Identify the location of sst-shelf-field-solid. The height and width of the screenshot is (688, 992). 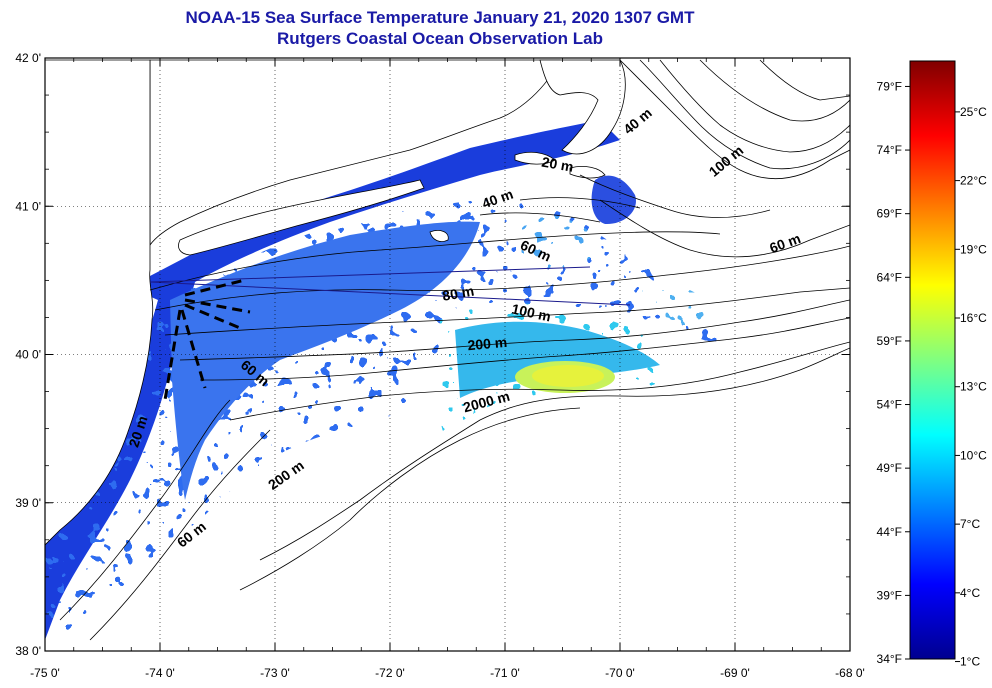
(325, 360).